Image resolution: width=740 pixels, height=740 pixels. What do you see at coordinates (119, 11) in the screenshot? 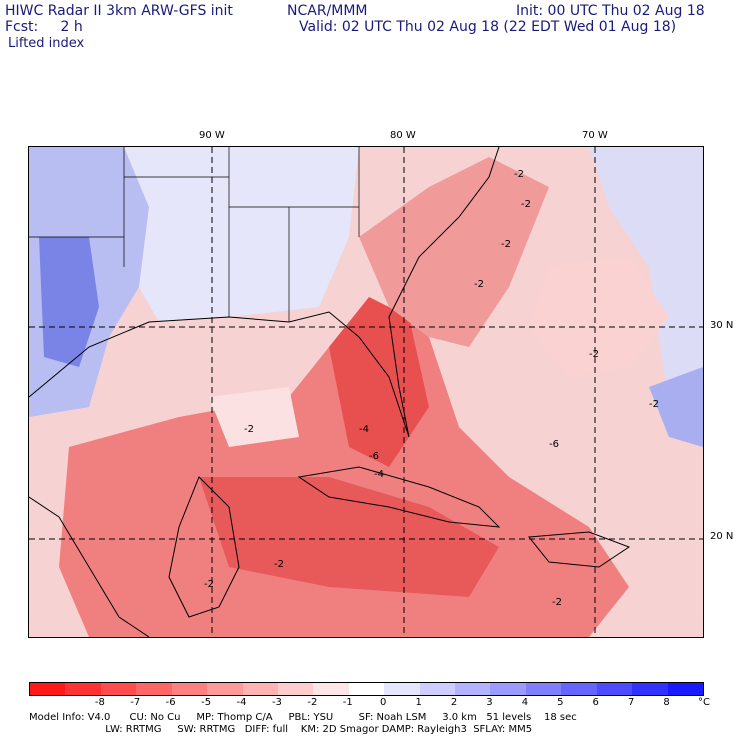
I see `header-line1-left: HIWC Radar II 3km ARW-GFS init` at bounding box center [119, 11].